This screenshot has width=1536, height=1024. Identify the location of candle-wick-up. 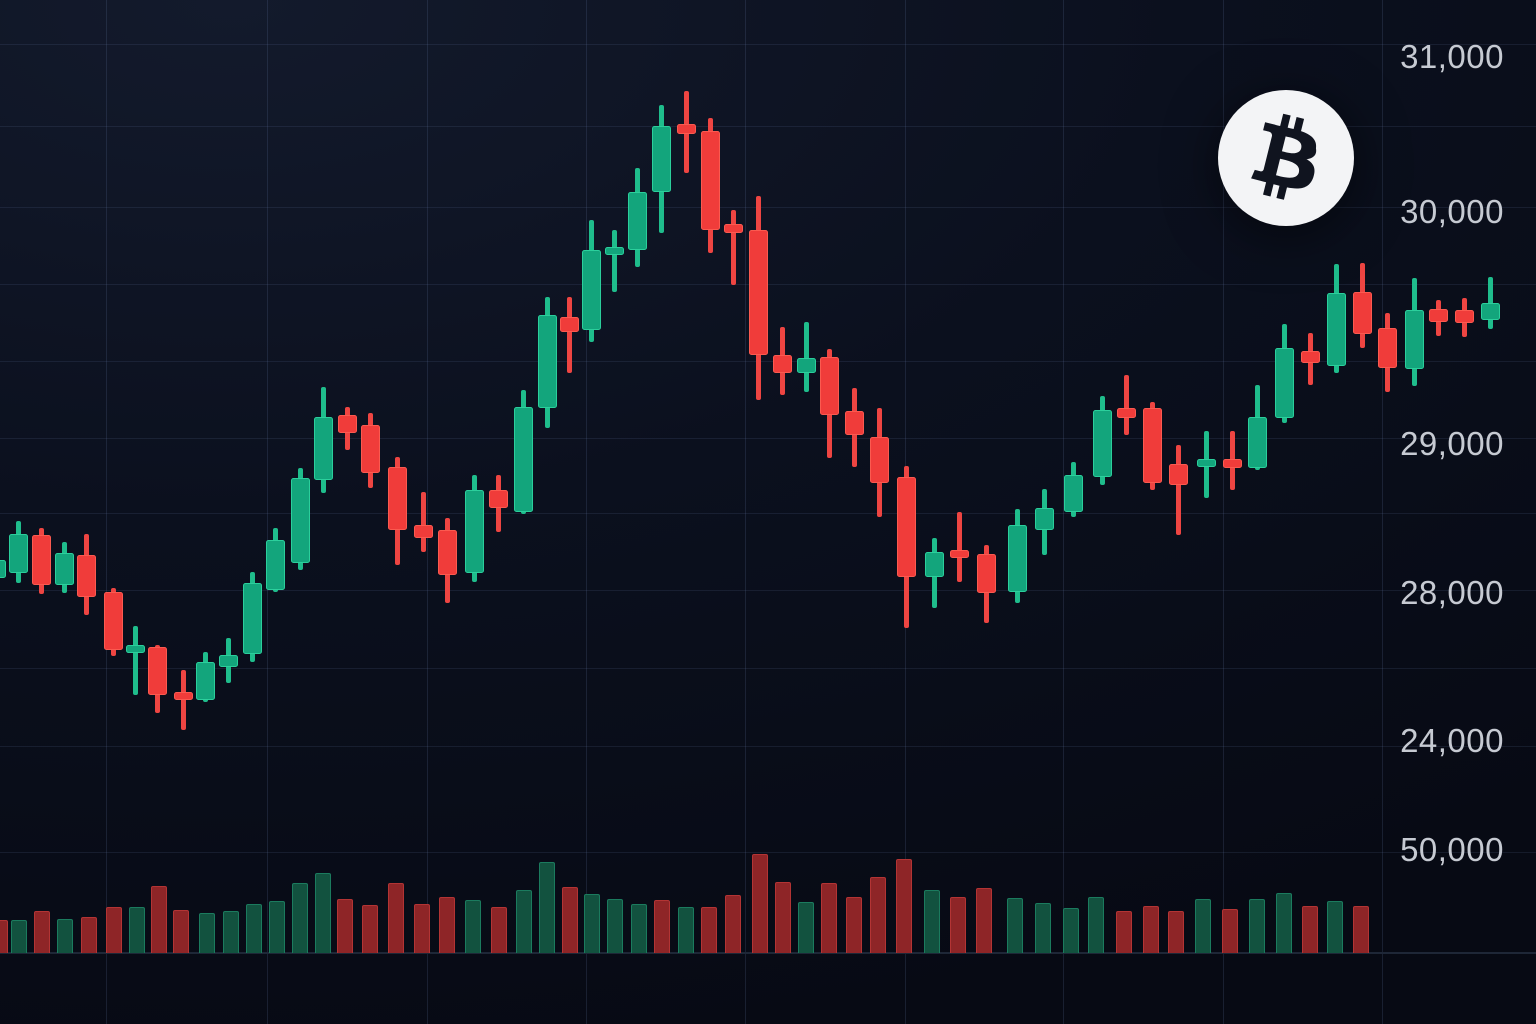
(135, 660).